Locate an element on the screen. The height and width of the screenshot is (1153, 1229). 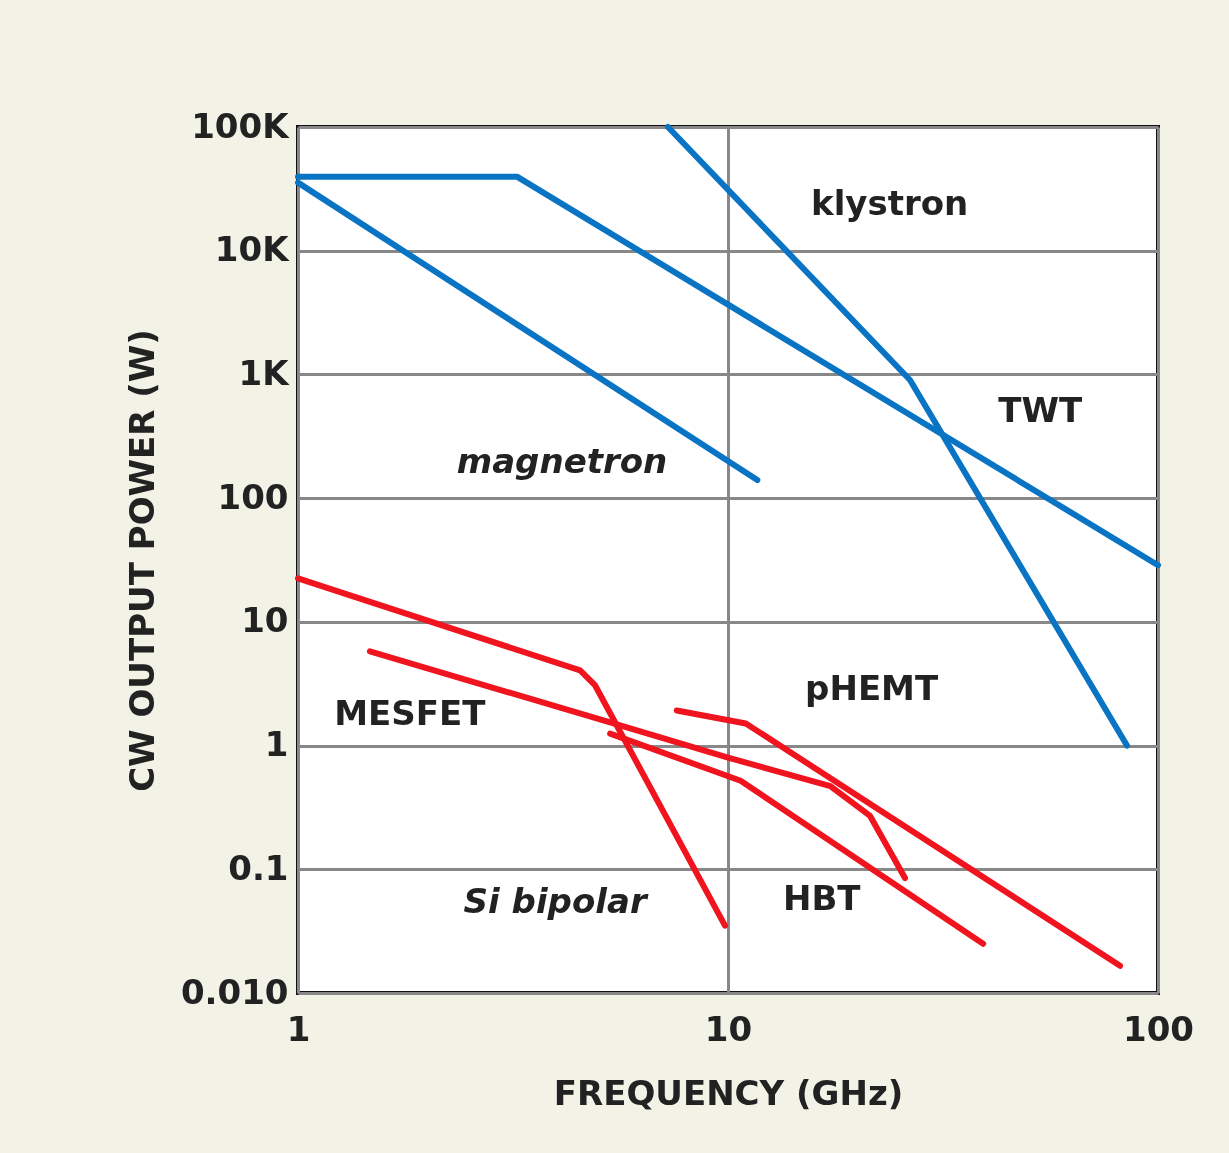
annotation: HBT is located at coordinates (822, 898).